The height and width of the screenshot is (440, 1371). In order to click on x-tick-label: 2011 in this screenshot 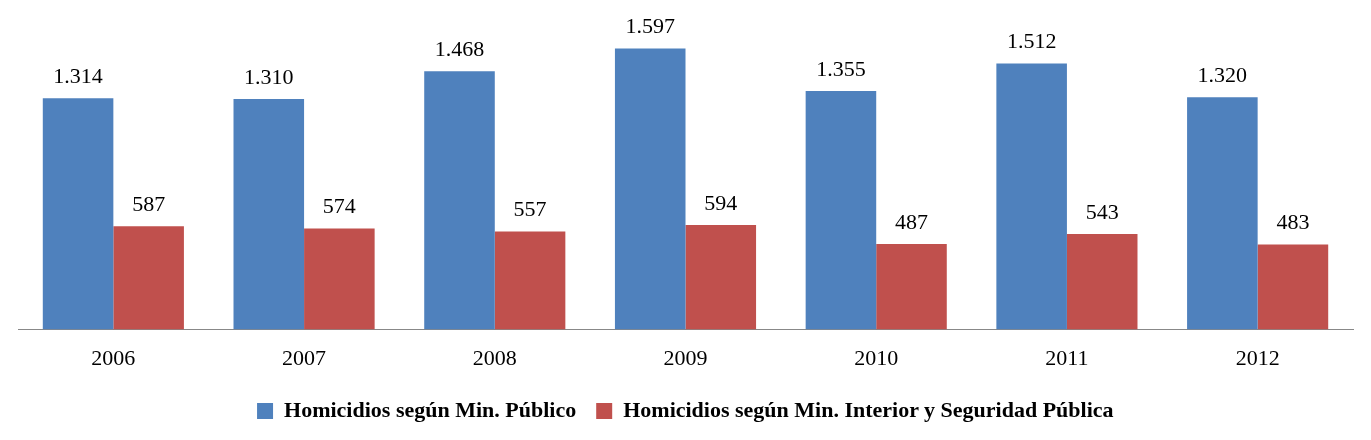, I will do `click(1067, 357)`.